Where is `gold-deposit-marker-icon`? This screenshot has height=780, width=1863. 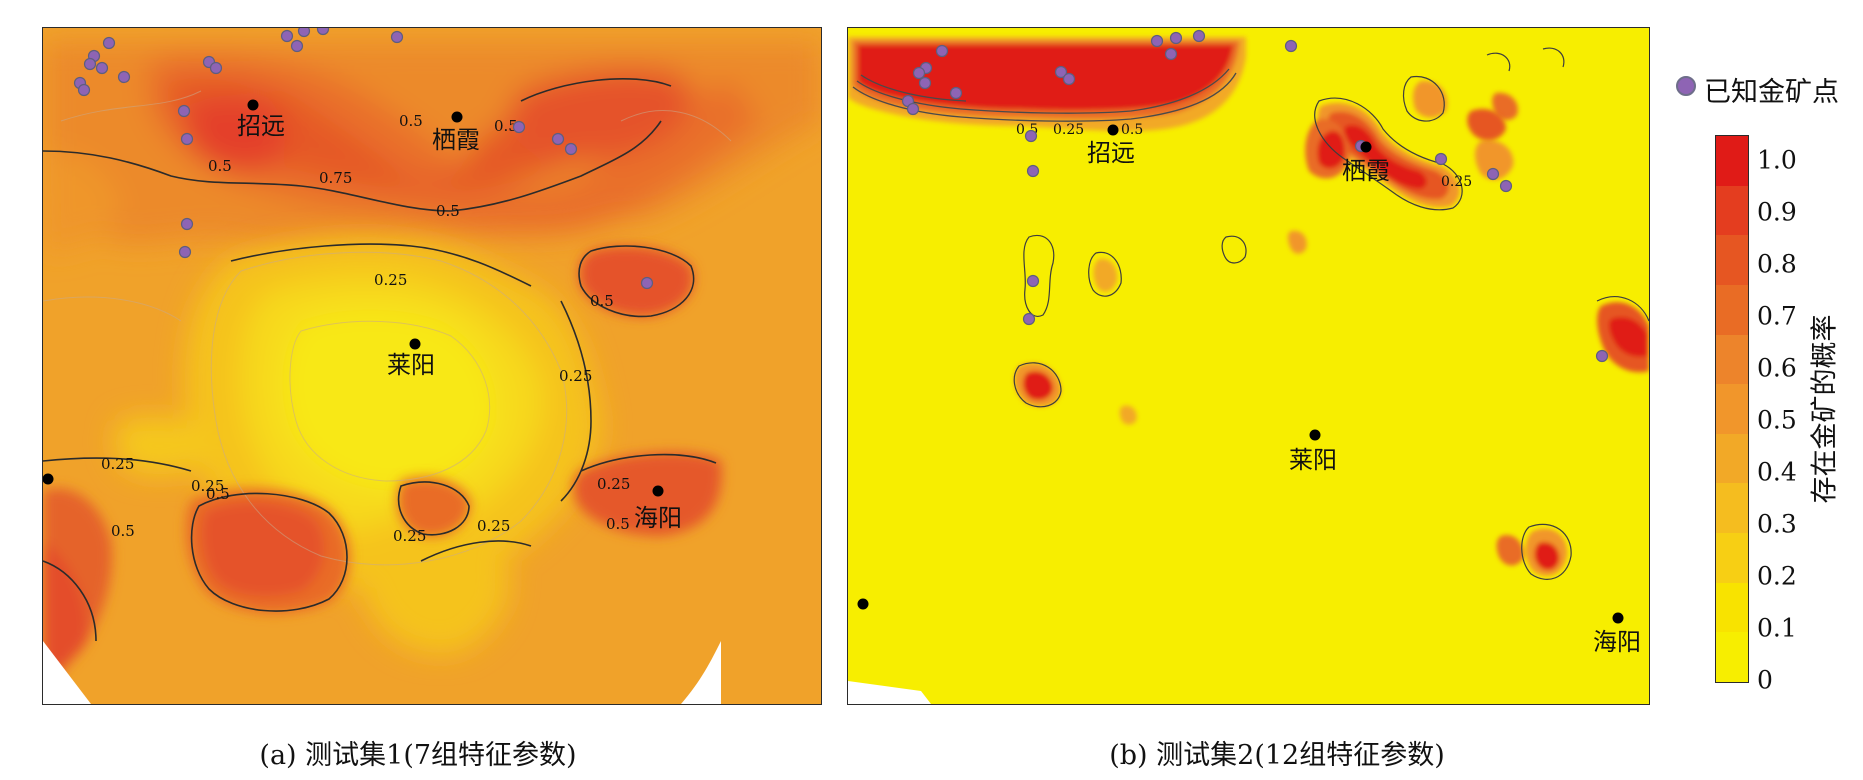
gold-deposit-marker-icon is located at coordinates (1686, 86).